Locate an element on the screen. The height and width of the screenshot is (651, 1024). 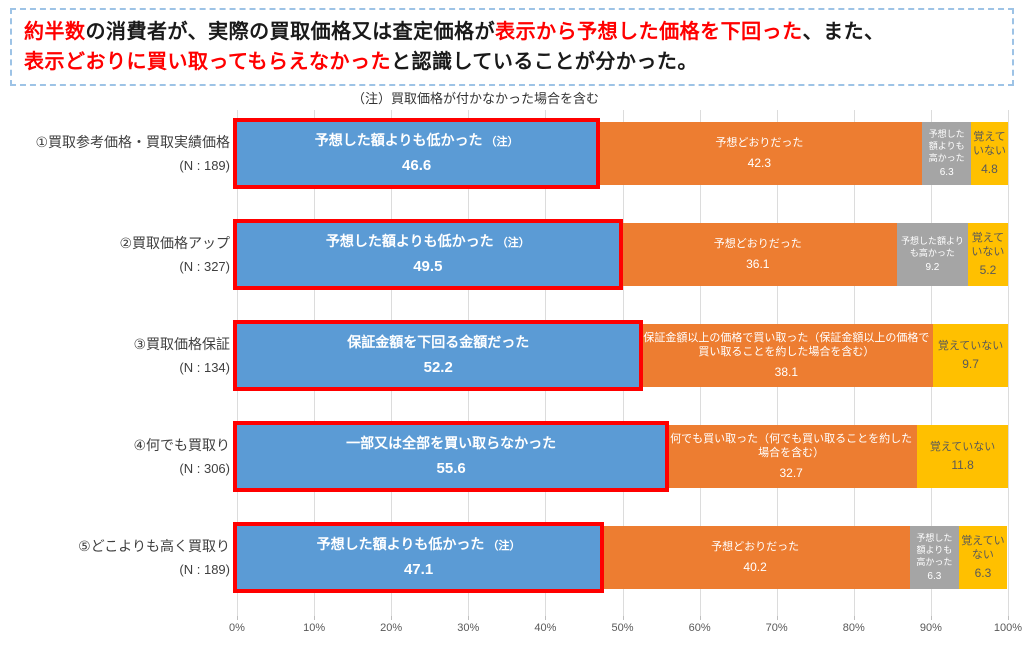
bar-segment-blue: 一部又は全部を買い取らなかった 55.6 is located at coordinates (451, 456).